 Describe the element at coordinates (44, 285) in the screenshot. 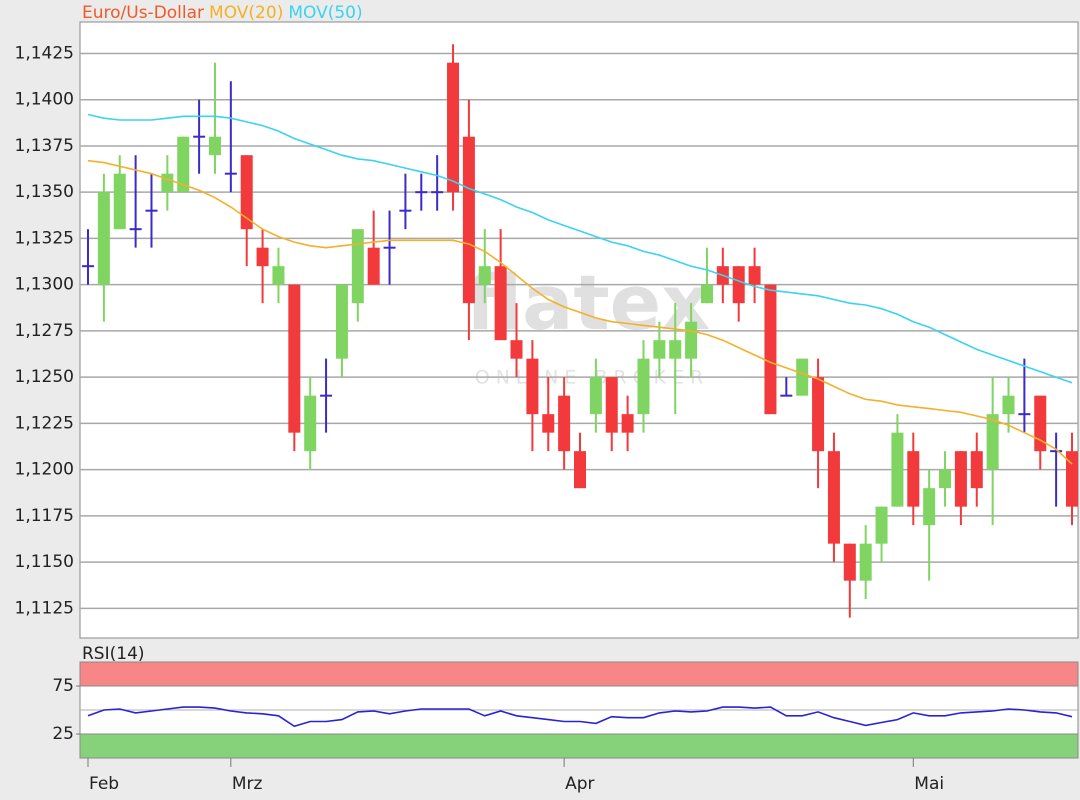

I see `y-tick-label: 1,1300` at that location.